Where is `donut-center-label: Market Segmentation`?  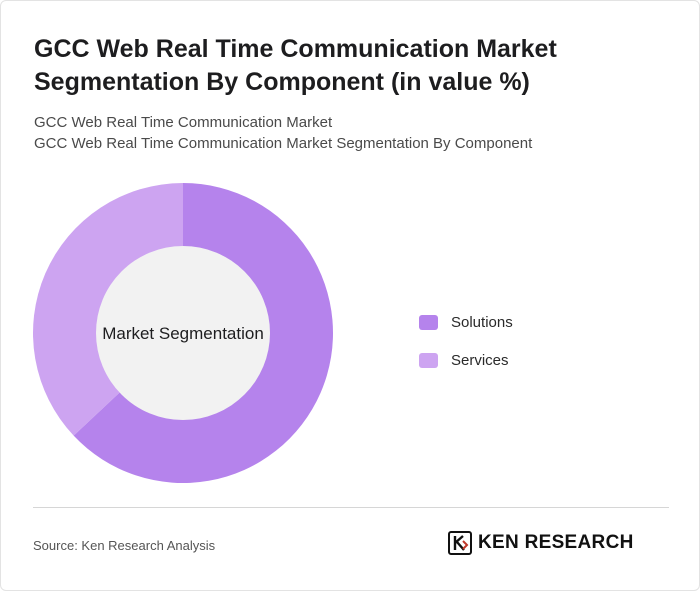 donut-center-label: Market Segmentation is located at coordinates (183, 333).